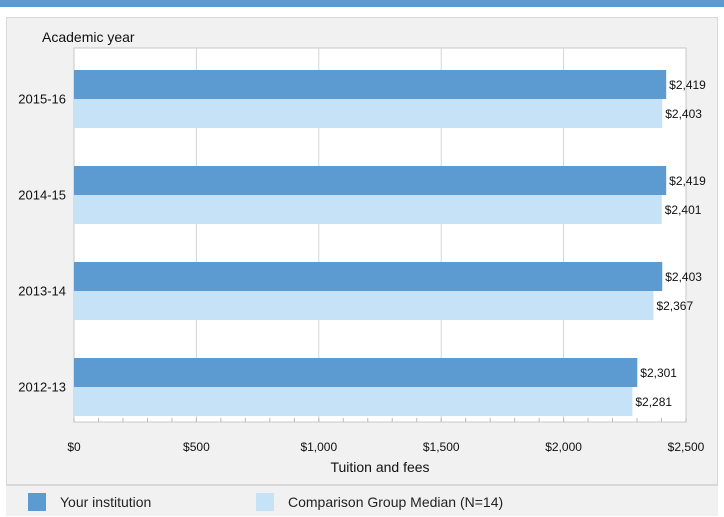 The height and width of the screenshot is (517, 724). Describe the element at coordinates (674, 306) in the screenshot. I see `bar-value-label: $2,367` at that location.